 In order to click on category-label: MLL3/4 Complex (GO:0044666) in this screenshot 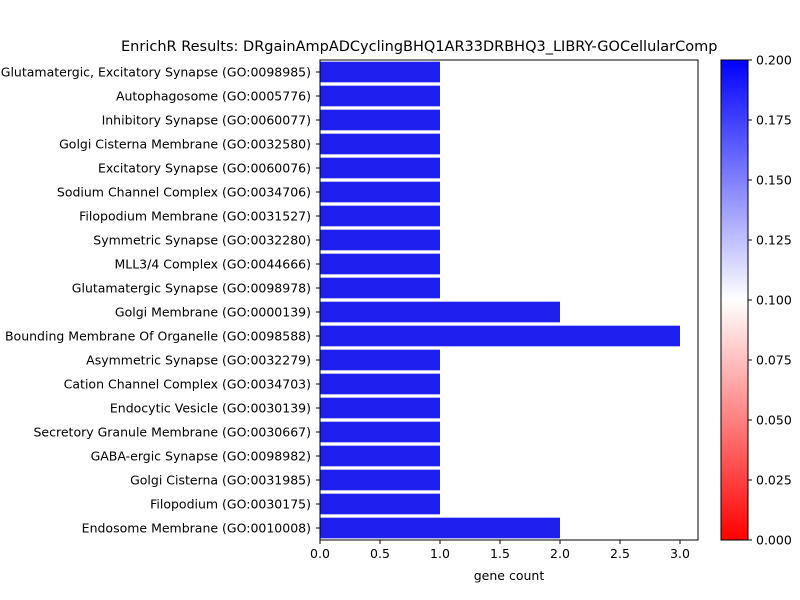, I will do `click(212, 264)`.